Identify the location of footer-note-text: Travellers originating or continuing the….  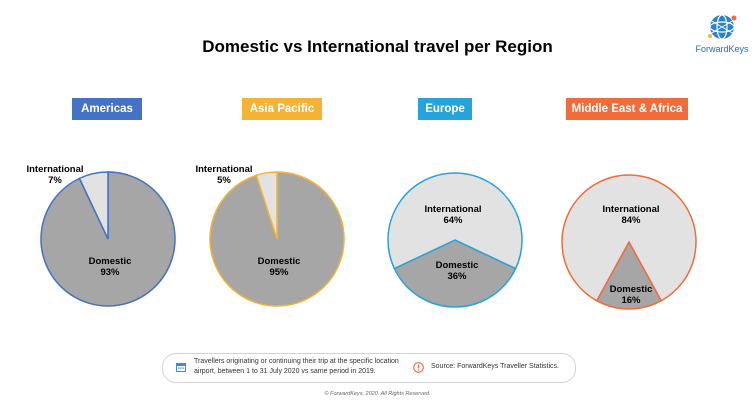
(296, 366).